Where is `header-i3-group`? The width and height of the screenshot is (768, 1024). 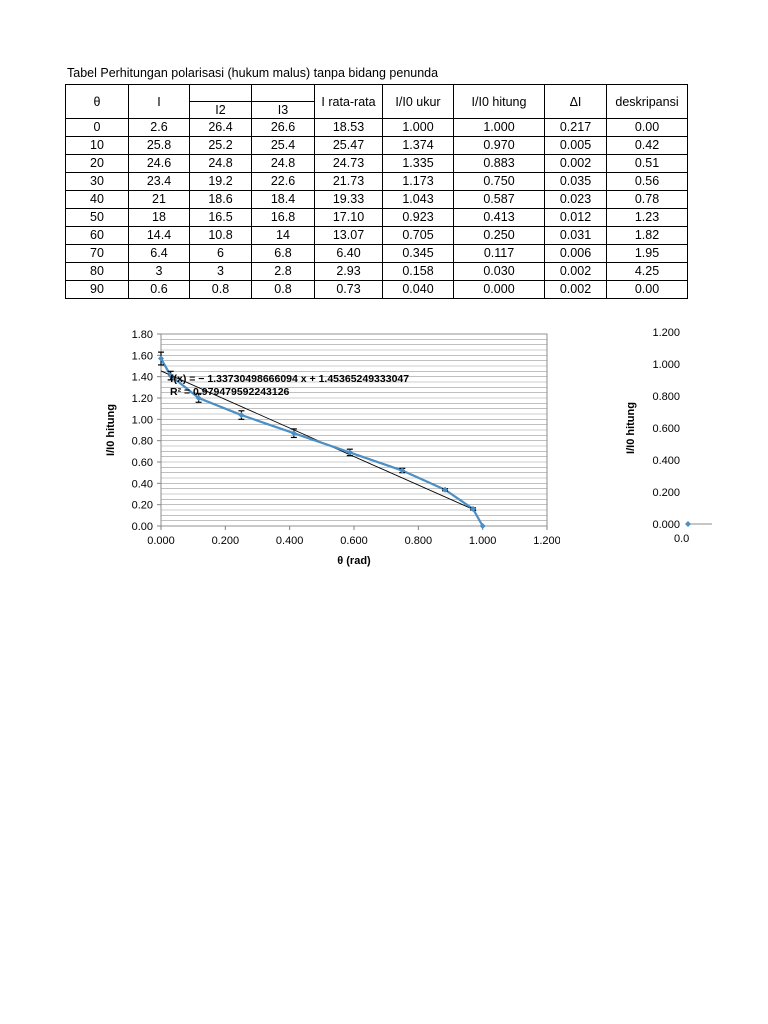
header-i3-group is located at coordinates (283, 93).